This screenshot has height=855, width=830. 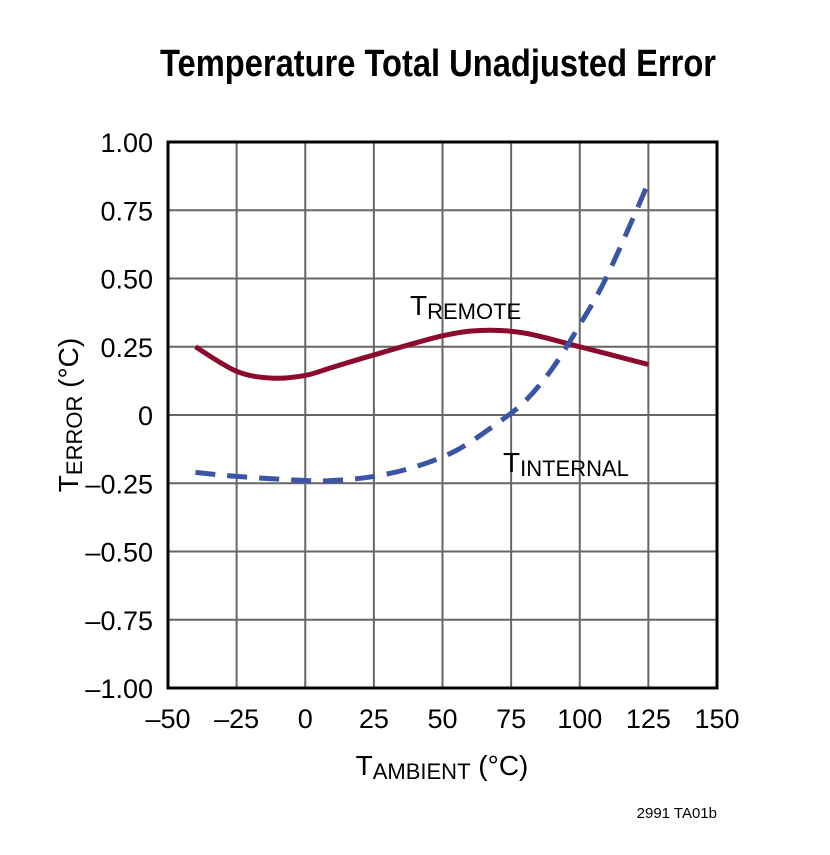 What do you see at coordinates (119, 689) in the screenshot?
I see `y-tick-label: –1.00` at bounding box center [119, 689].